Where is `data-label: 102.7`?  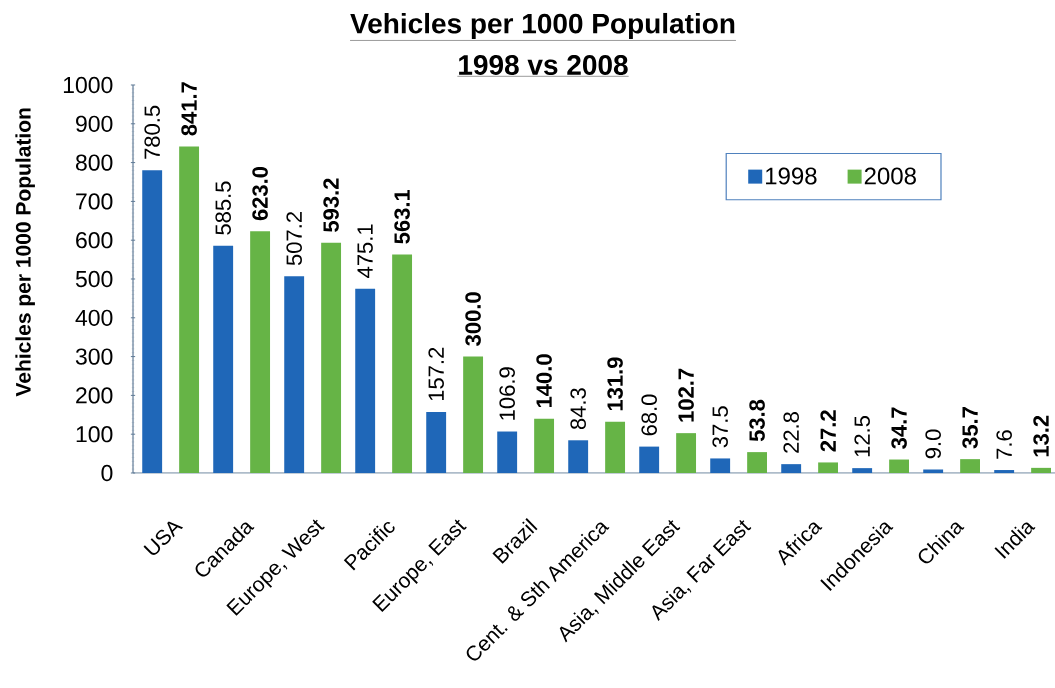
data-label: 102.7 is located at coordinates (686, 395).